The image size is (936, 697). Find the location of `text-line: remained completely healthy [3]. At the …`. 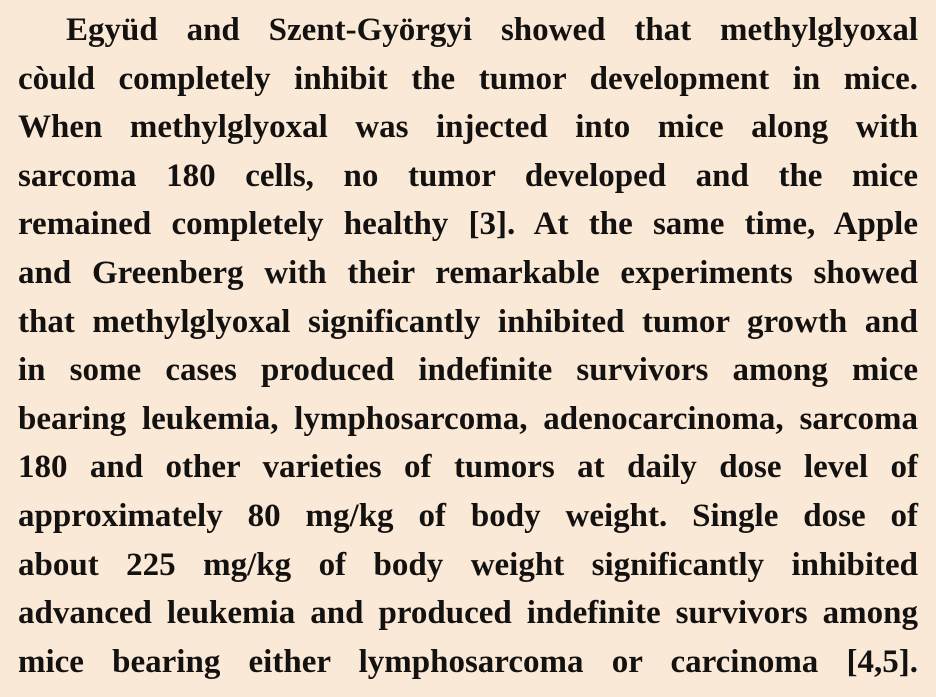

text-line: remained completely healthy [3]. At the … is located at coordinates (468, 224).